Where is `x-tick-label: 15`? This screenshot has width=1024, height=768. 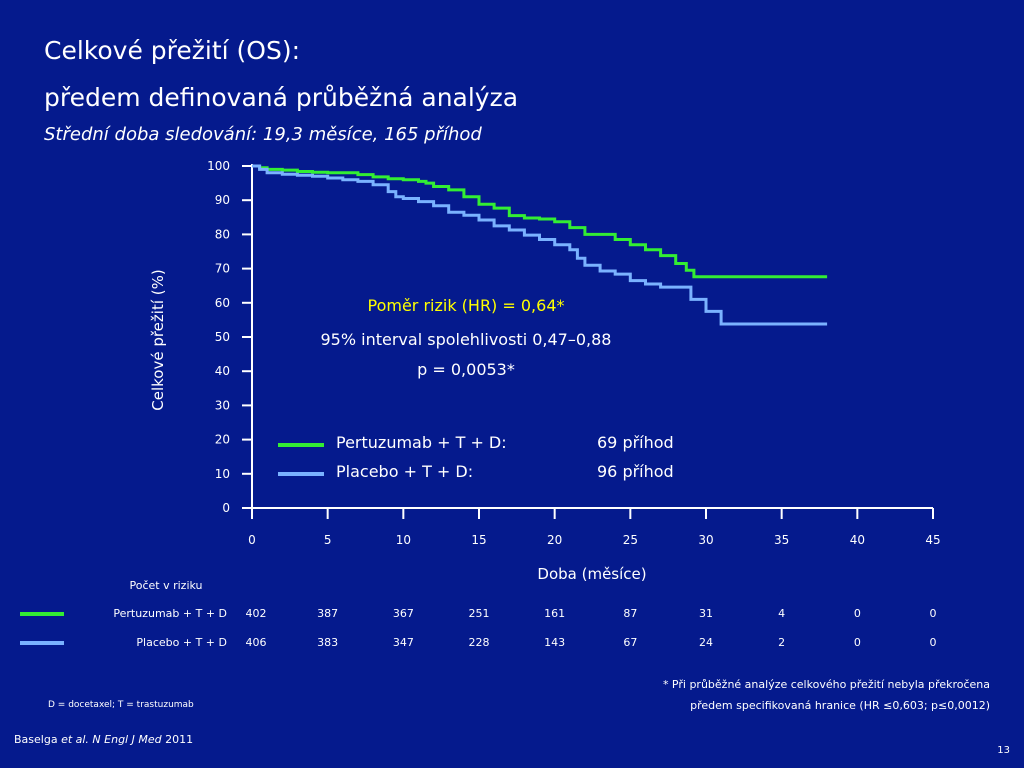 x-tick-label: 15 is located at coordinates (478, 540).